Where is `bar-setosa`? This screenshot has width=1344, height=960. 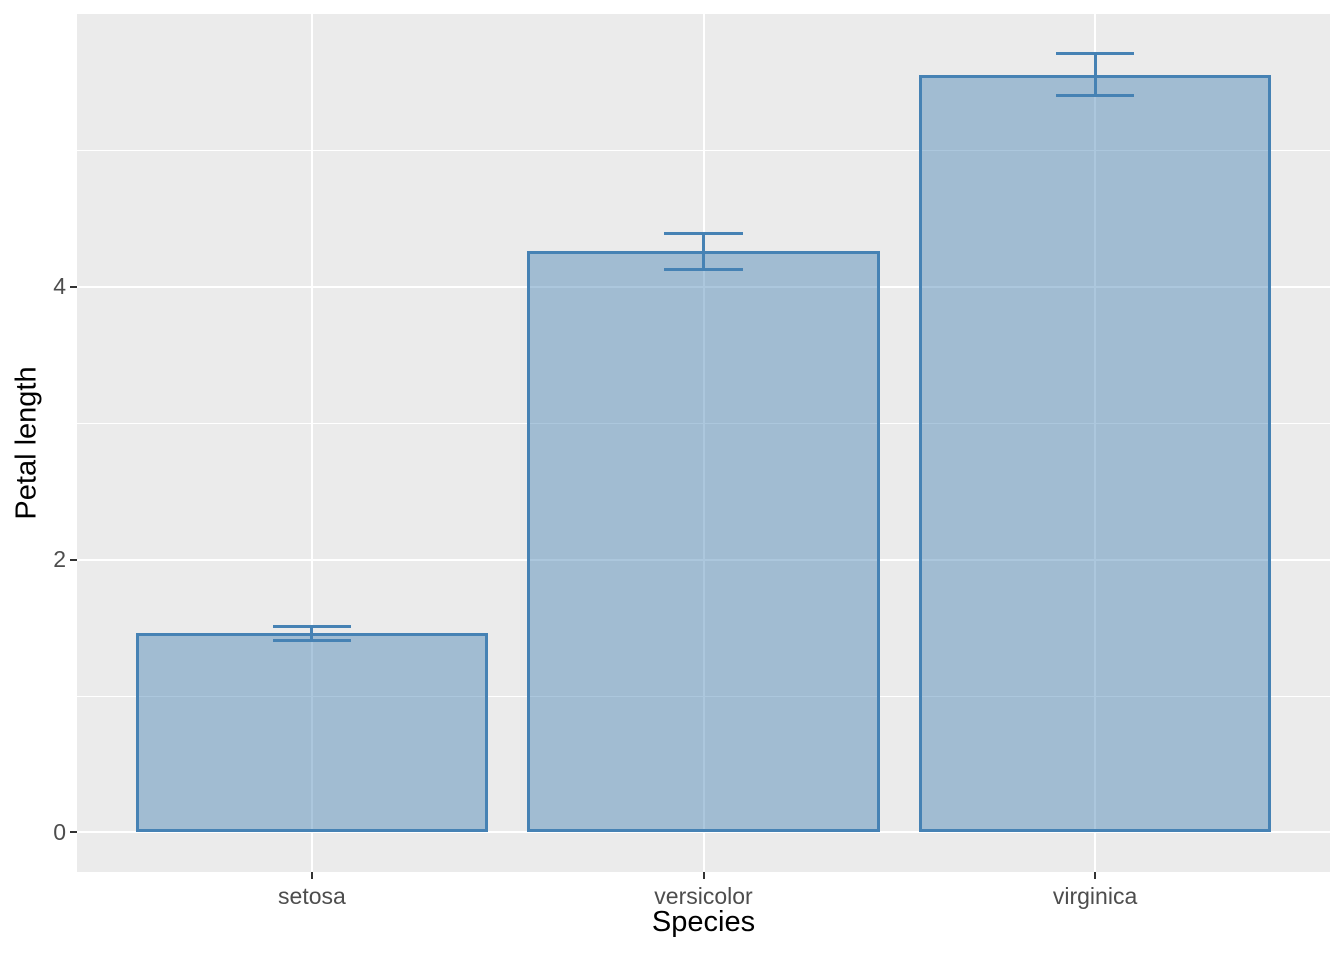
bar-setosa is located at coordinates (312, 733).